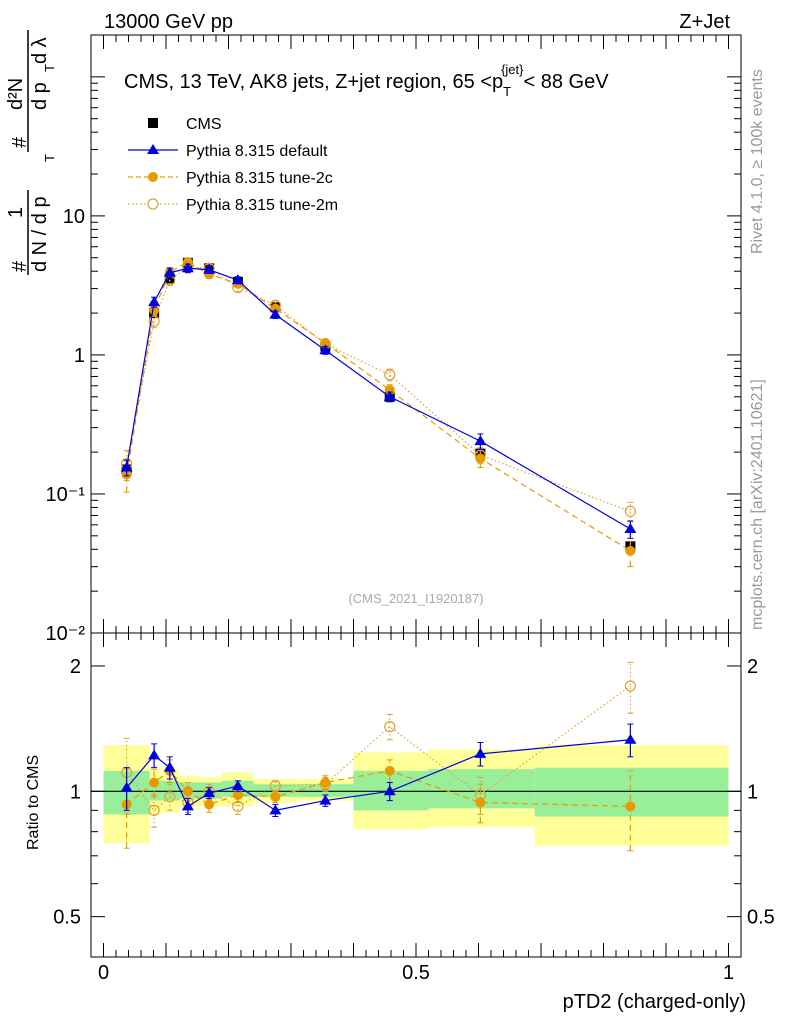  Describe the element at coordinates (33, 802) in the screenshot. I see `ratio-ylabel: Ratio to CMS` at that location.